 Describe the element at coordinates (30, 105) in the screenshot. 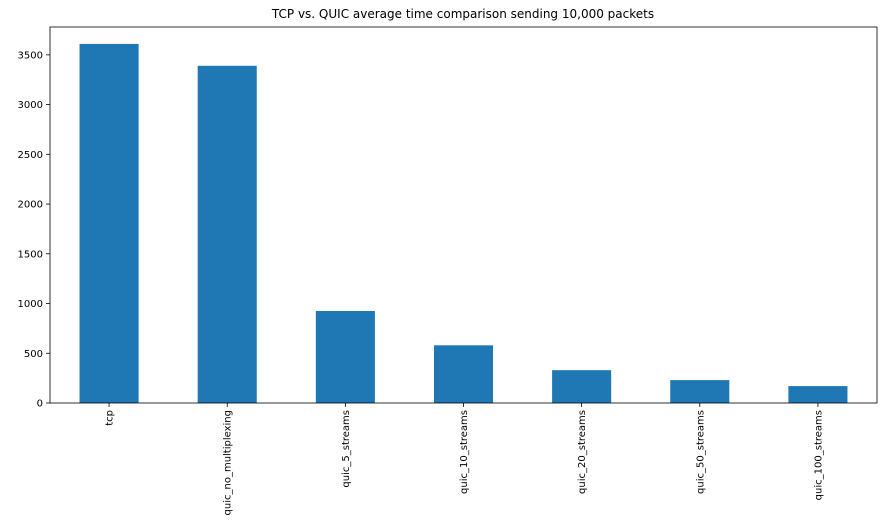

I see `y-tick-label: 3000` at that location.